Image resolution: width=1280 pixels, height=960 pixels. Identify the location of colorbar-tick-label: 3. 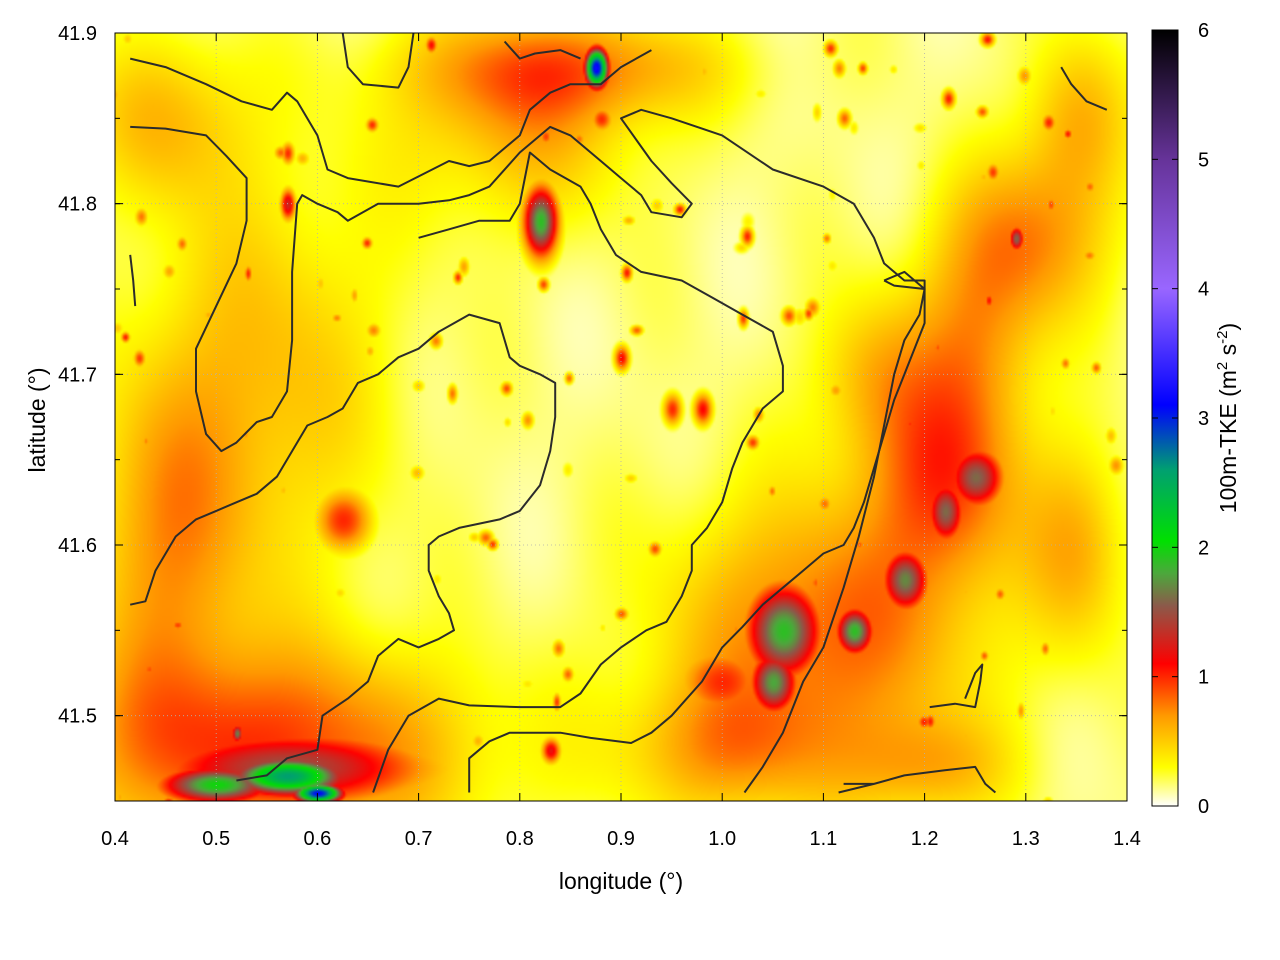
(1203, 419).